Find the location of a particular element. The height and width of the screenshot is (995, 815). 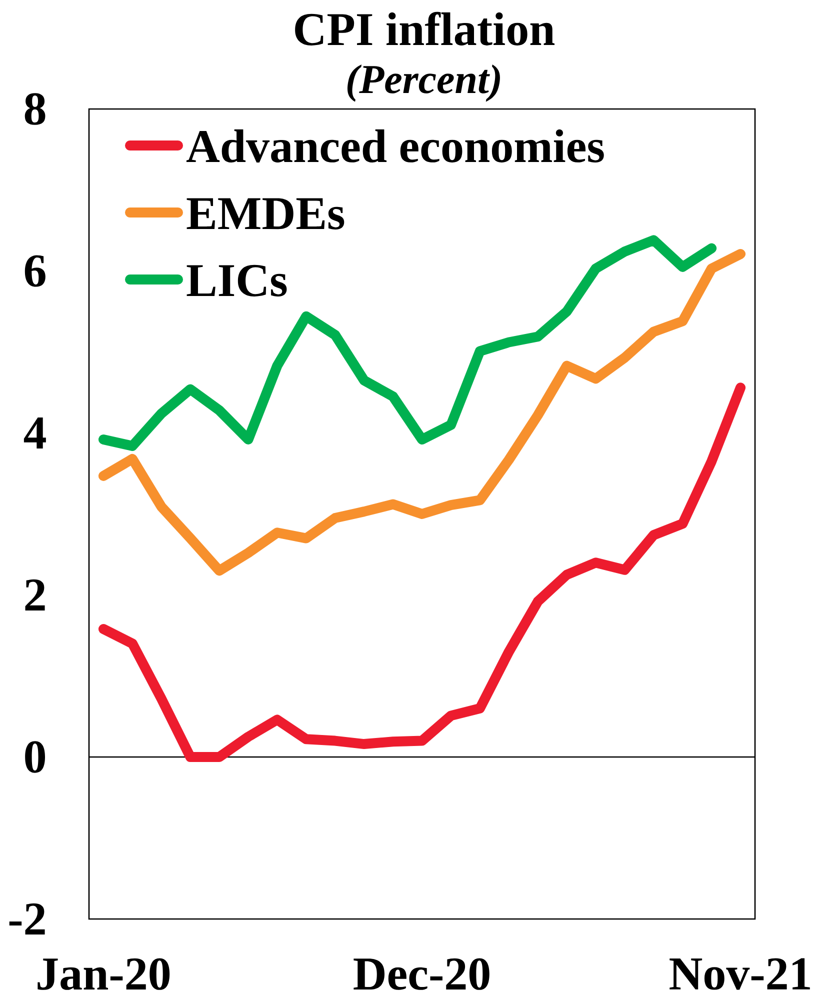

y-tick-label: 2 is located at coordinates (35, 595).